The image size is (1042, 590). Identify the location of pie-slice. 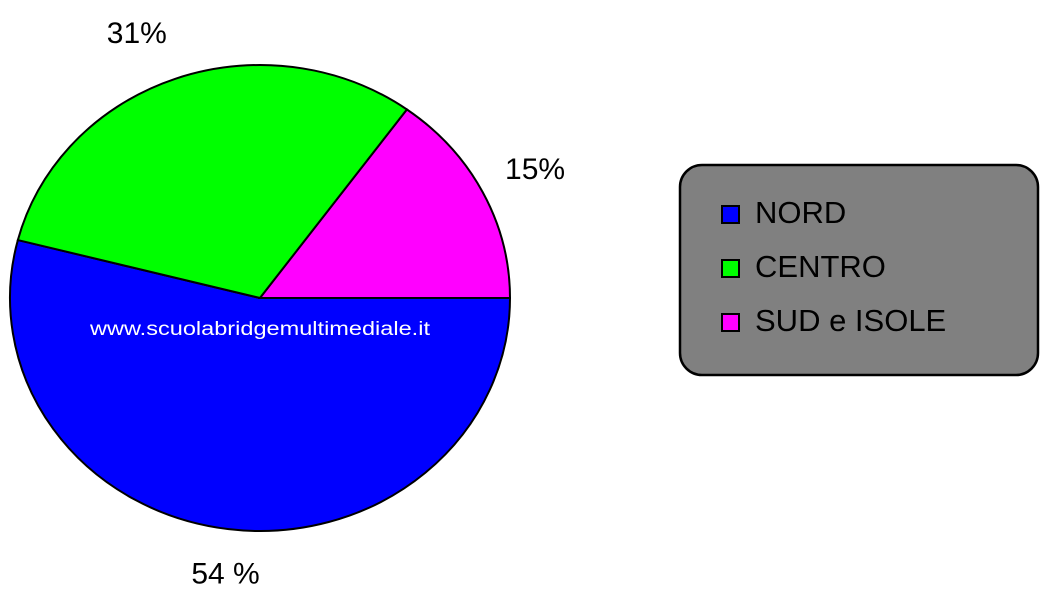
(384, 203).